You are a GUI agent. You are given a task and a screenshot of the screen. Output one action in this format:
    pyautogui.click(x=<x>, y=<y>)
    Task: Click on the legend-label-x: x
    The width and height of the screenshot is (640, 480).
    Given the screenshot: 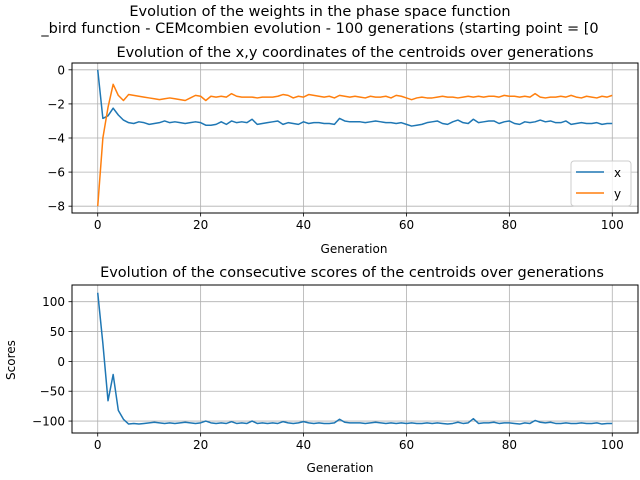 What is the action you would take?
    pyautogui.click(x=617, y=173)
    